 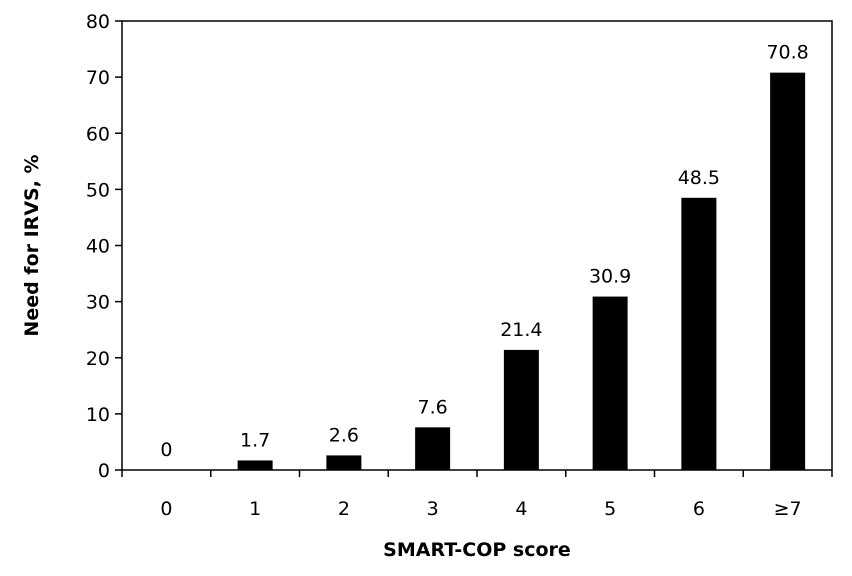 I want to click on y-tick-label: 40, so click(x=98, y=247).